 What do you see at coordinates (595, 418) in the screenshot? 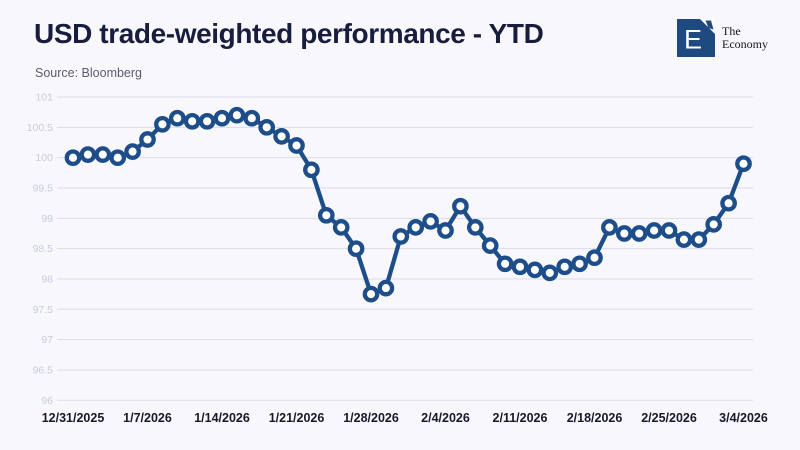
I see `x-tick-label: 2/18/2026` at bounding box center [595, 418].